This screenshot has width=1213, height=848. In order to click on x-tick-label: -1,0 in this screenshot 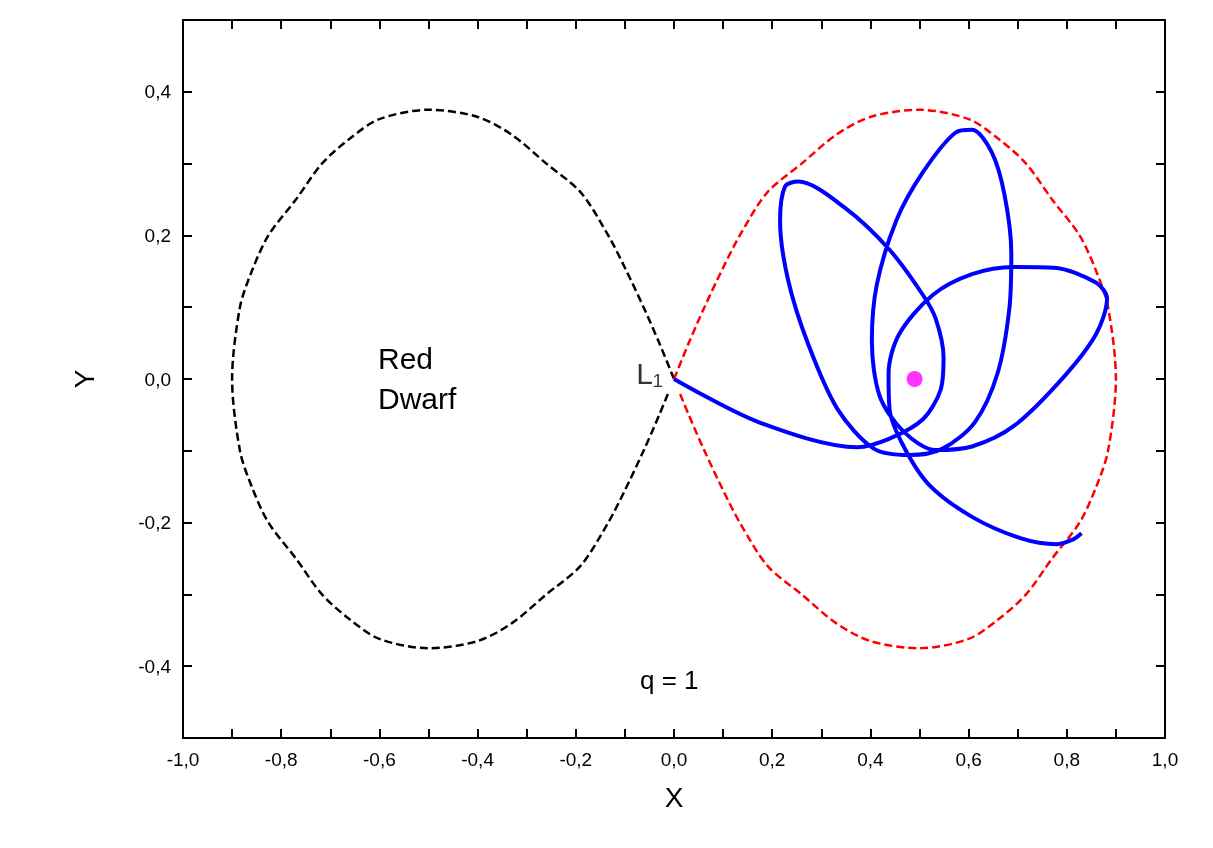, I will do `click(183, 759)`.